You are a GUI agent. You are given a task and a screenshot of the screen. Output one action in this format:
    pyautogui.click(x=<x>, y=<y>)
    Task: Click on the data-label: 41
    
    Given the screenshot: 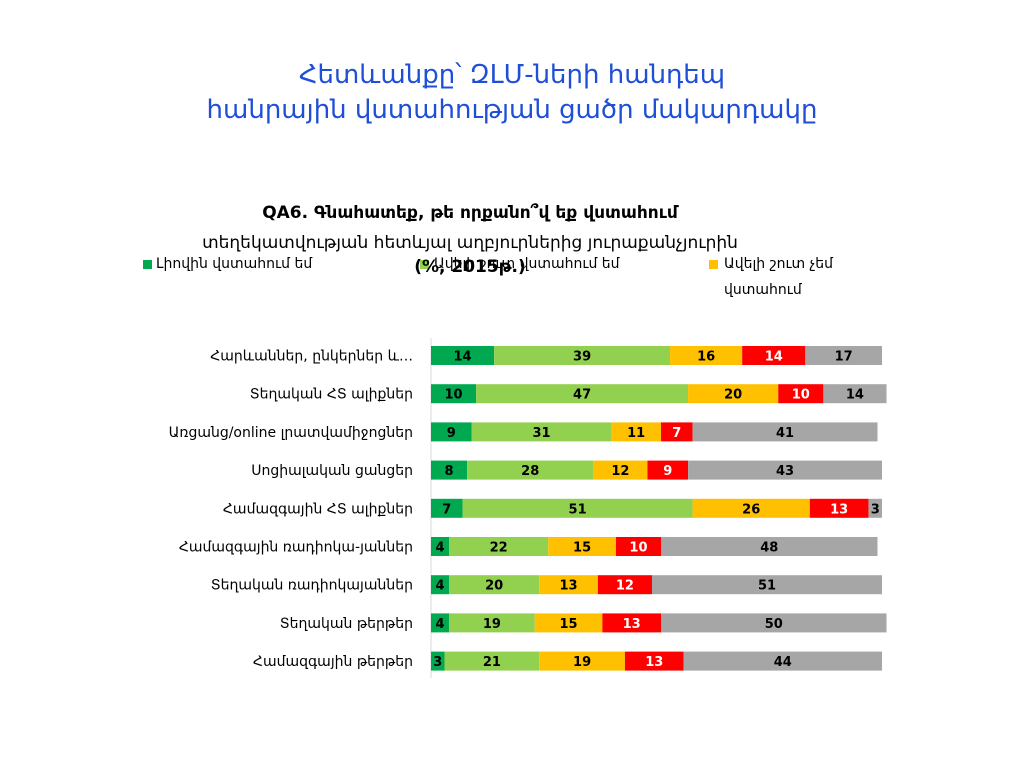 What is the action you would take?
    pyautogui.click(x=785, y=433)
    